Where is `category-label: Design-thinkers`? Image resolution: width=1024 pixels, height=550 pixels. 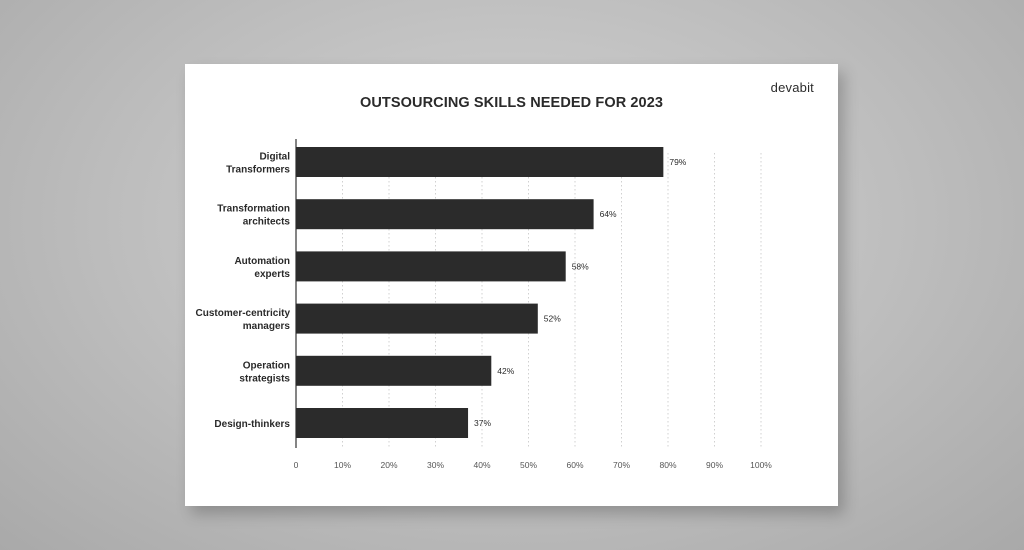
category-label: Design-thinkers is located at coordinates (252, 424).